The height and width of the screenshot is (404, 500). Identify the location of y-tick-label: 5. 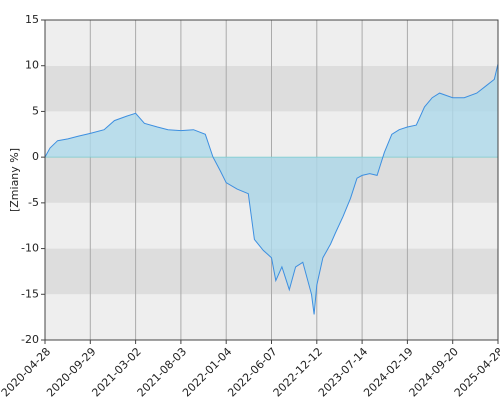
(35, 110).